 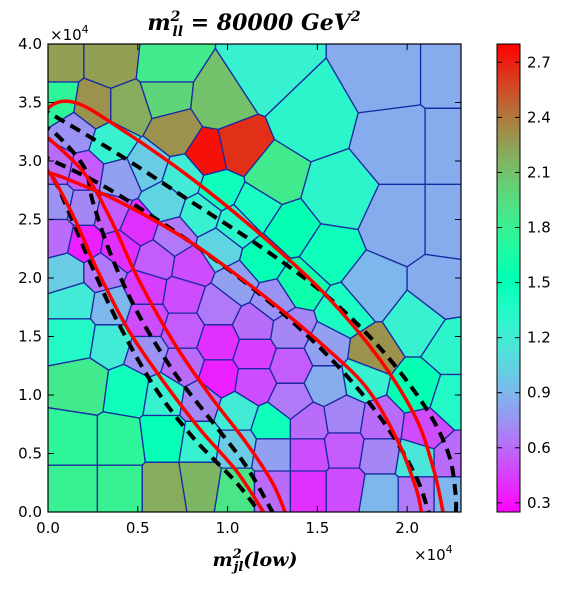 I want to click on colorbar-tick-label: 1.5, so click(x=539, y=283).